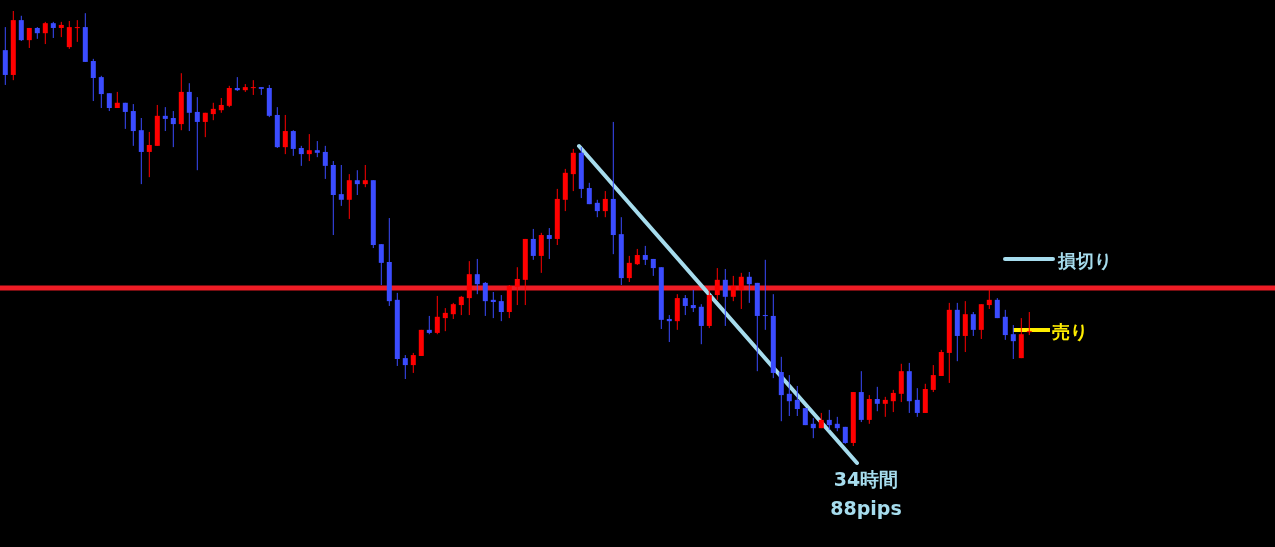 This screenshot has height=547, width=1275. Describe the element at coordinates (866, 508) in the screenshot. I see `text: 88pips` at that location.